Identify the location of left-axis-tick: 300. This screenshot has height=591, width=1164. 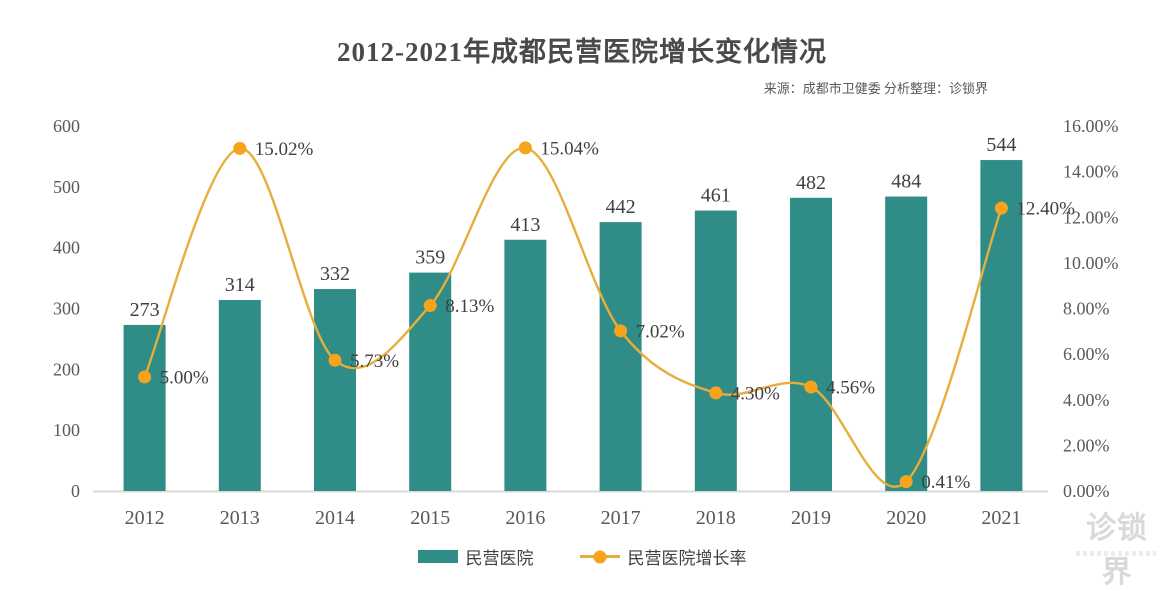
(66, 309).